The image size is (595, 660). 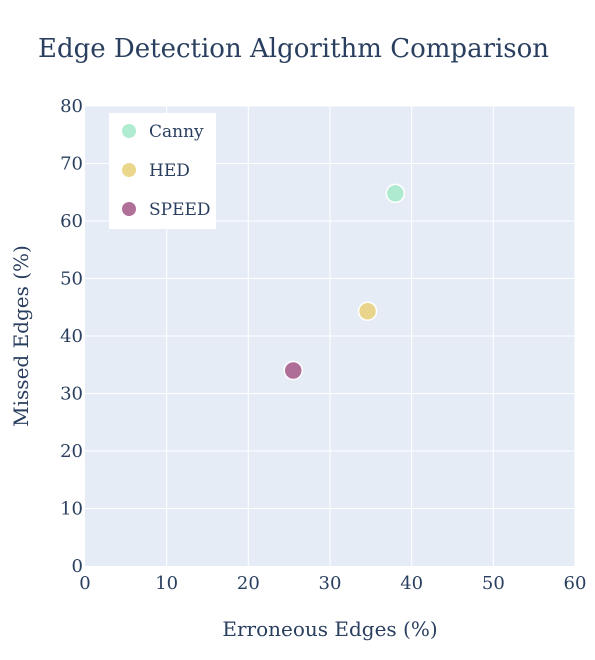 What do you see at coordinates (129, 209) in the screenshot?
I see `legend-marker-speed` at bounding box center [129, 209].